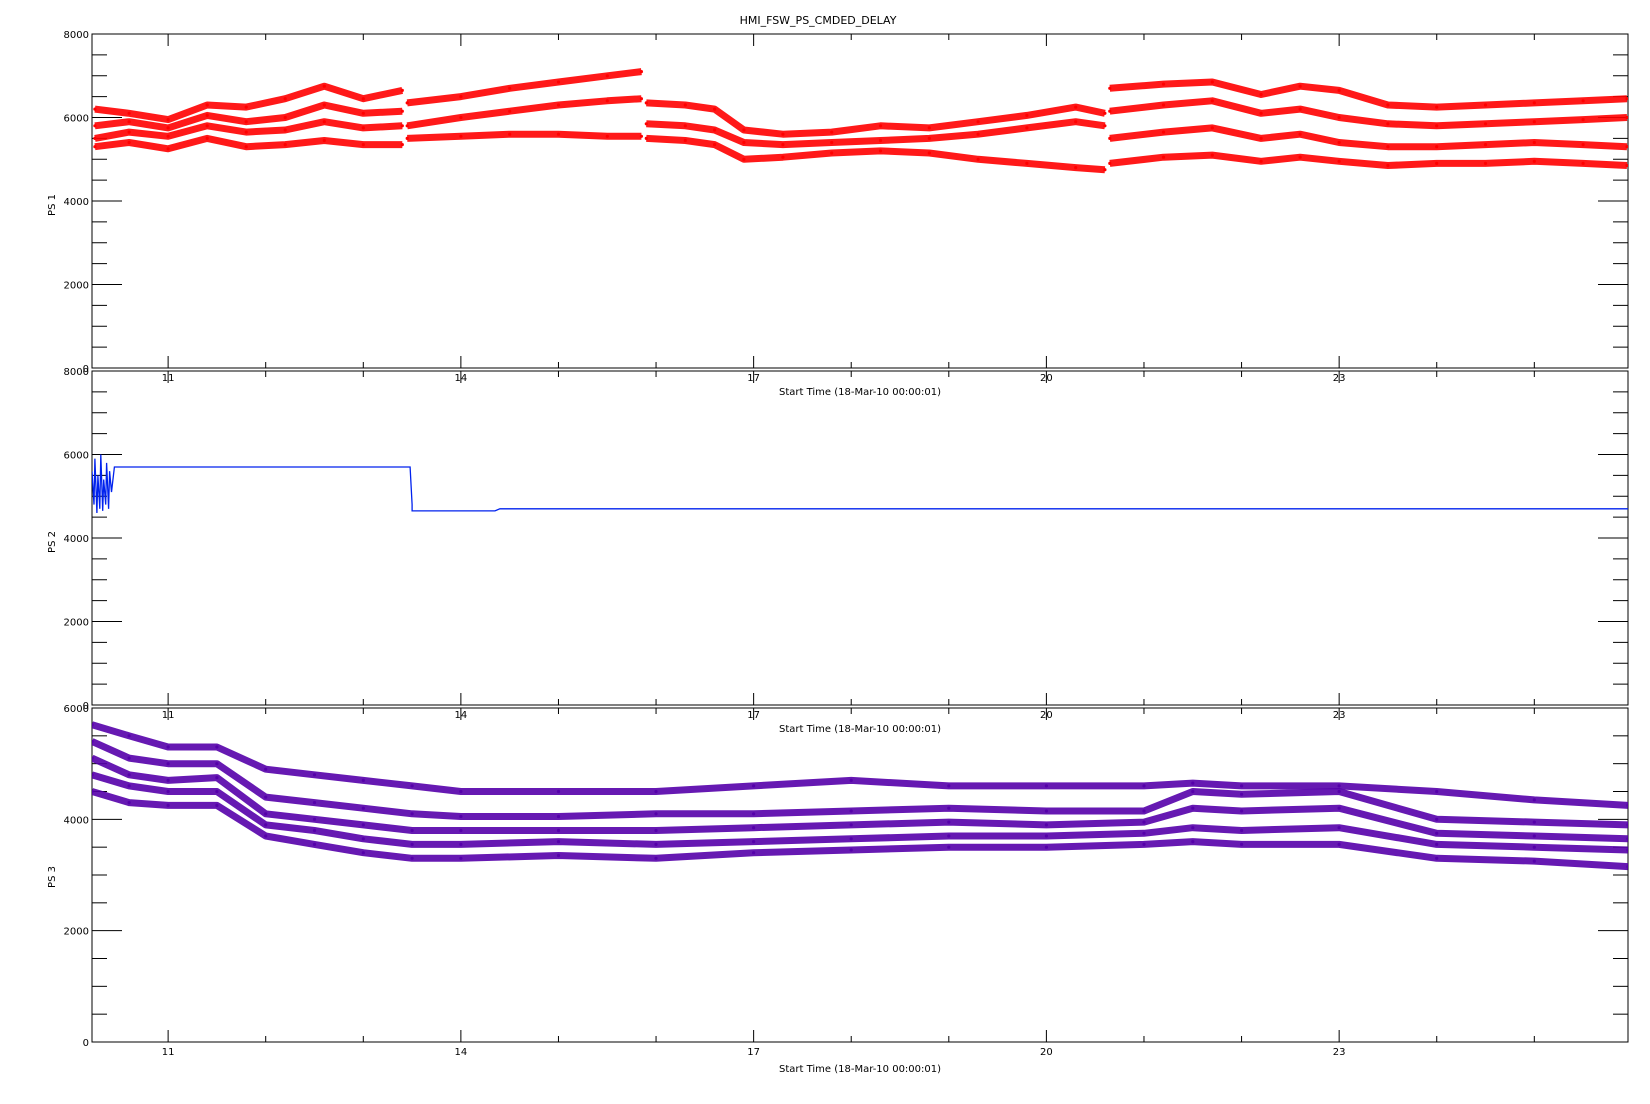 The width and height of the screenshot is (1650, 1104). Describe the element at coordinates (52, 877) in the screenshot. I see `panel-ps3-ylabel: PS 3` at that location.